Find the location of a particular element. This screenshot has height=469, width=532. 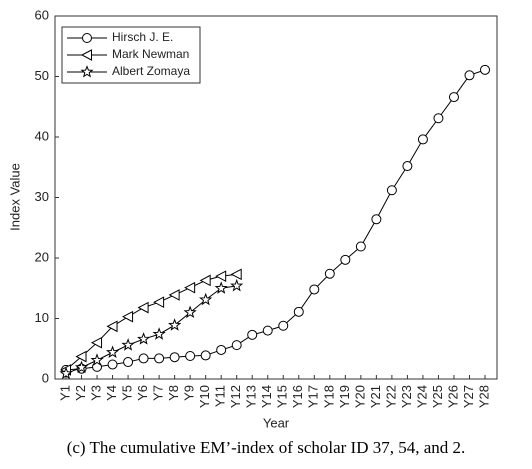

x-tick-label: Y8 is located at coordinates (173, 393).